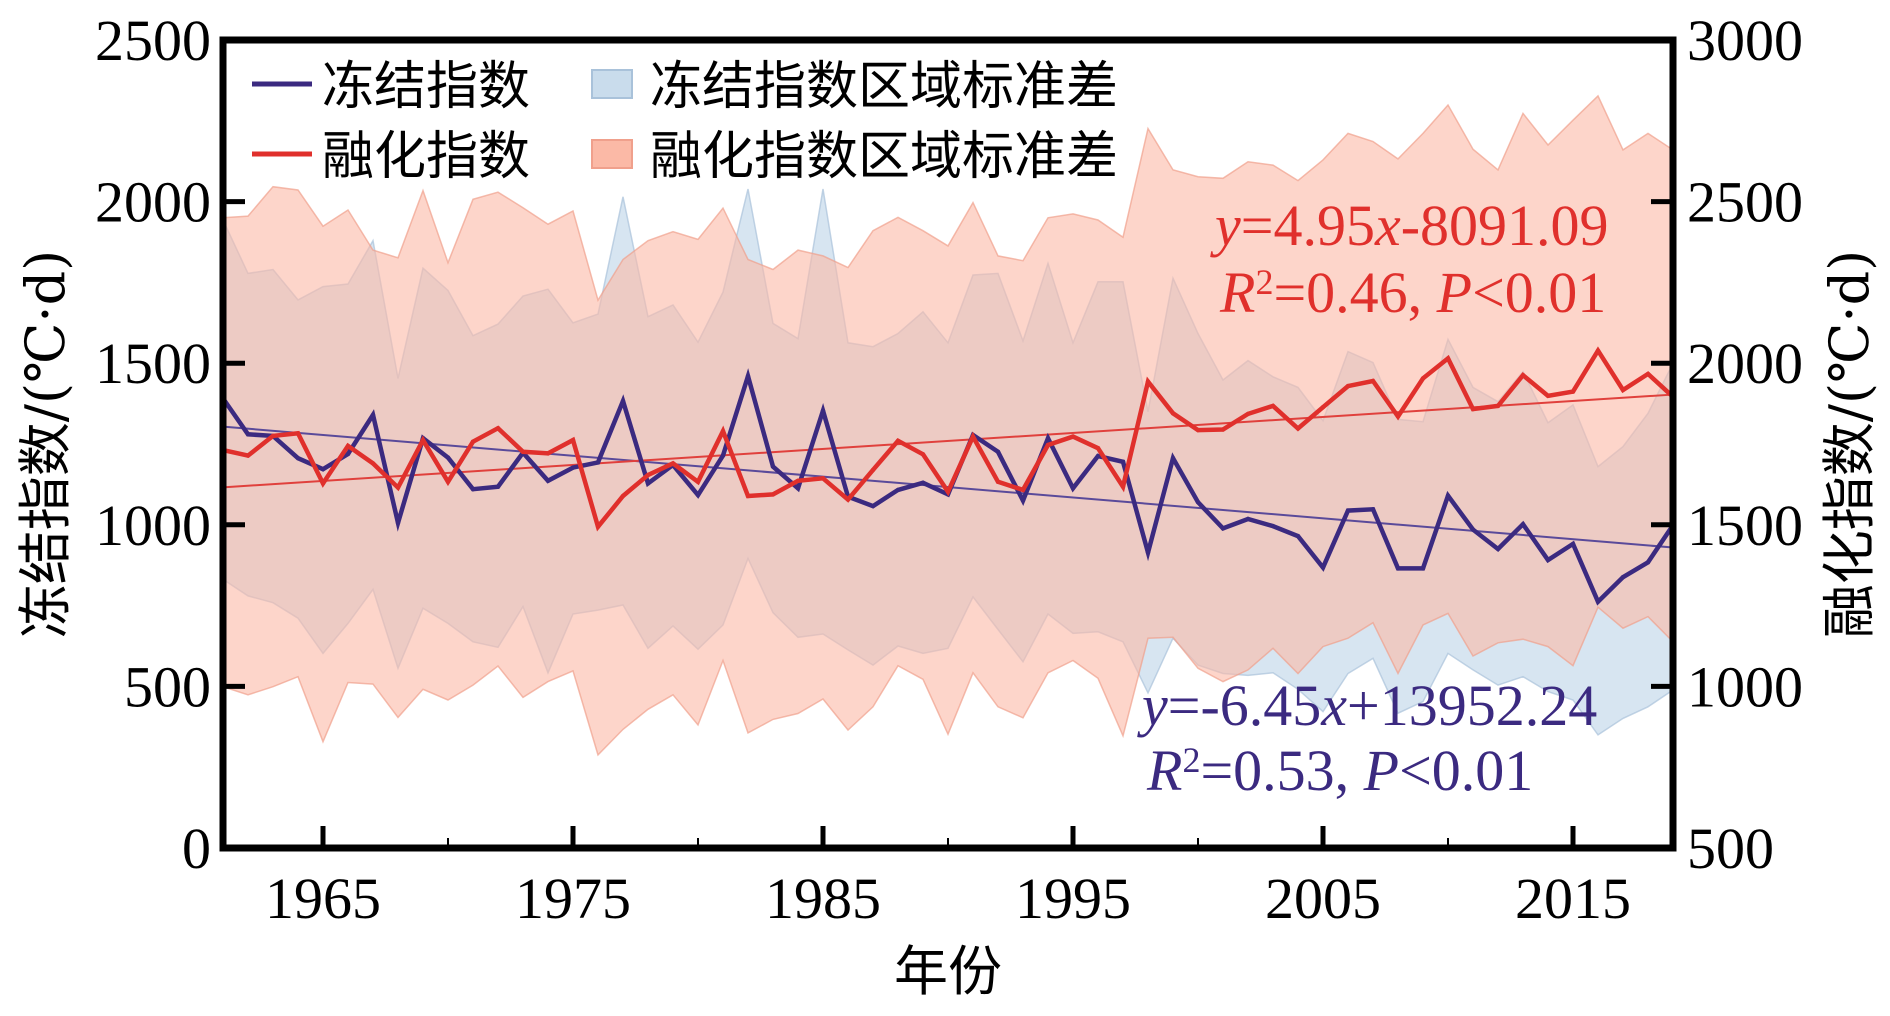  What do you see at coordinates (673, 463) in the screenshot?
I see `thaw-point-1979` at bounding box center [673, 463].